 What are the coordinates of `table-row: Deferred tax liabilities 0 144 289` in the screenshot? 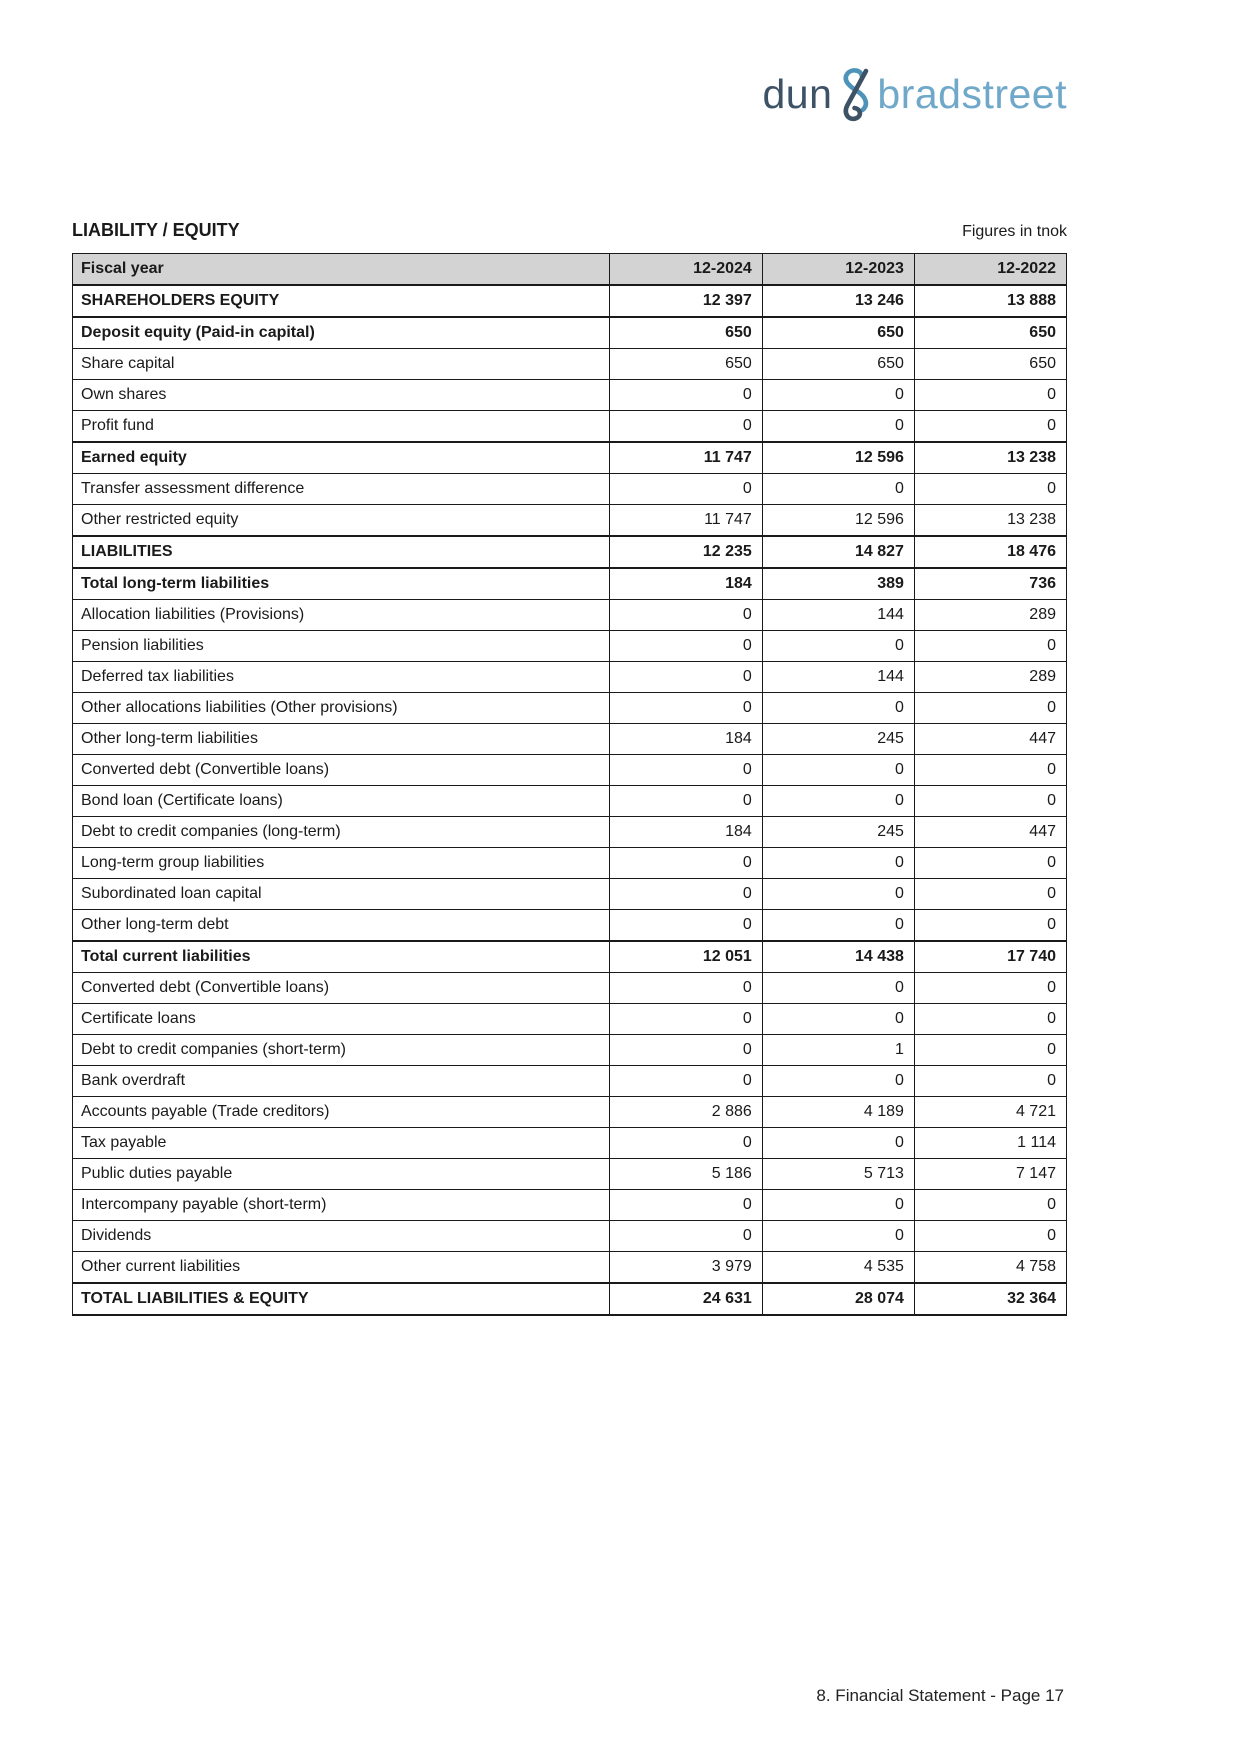 It's located at (570, 677).